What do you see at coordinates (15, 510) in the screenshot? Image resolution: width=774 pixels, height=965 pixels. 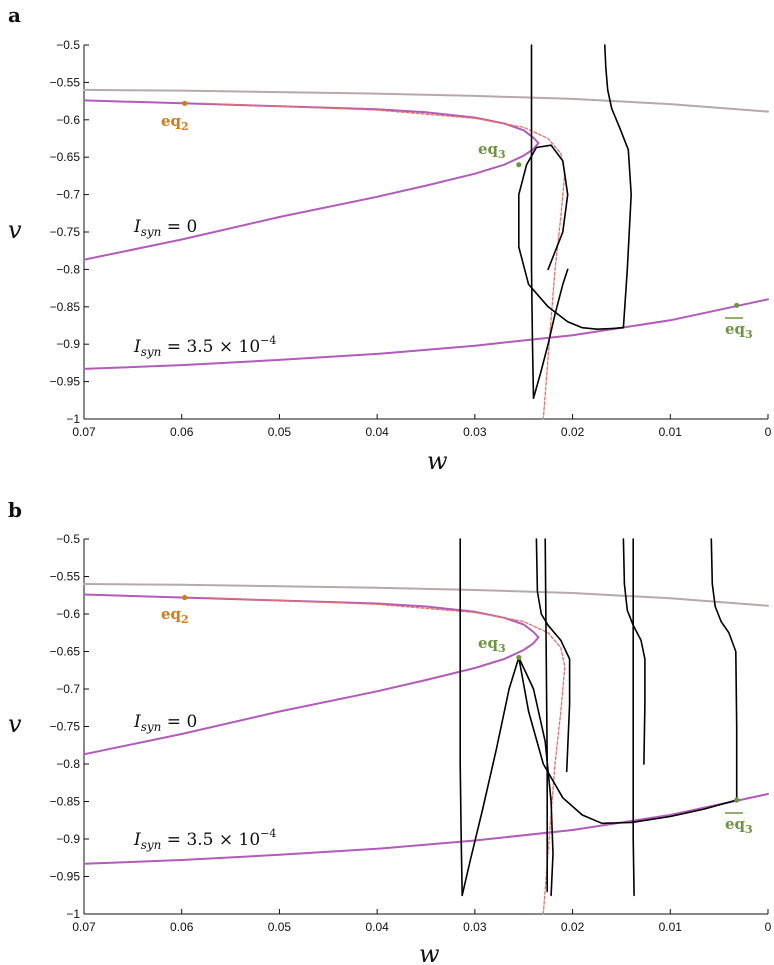 I see `panel-label: b` at bounding box center [15, 510].